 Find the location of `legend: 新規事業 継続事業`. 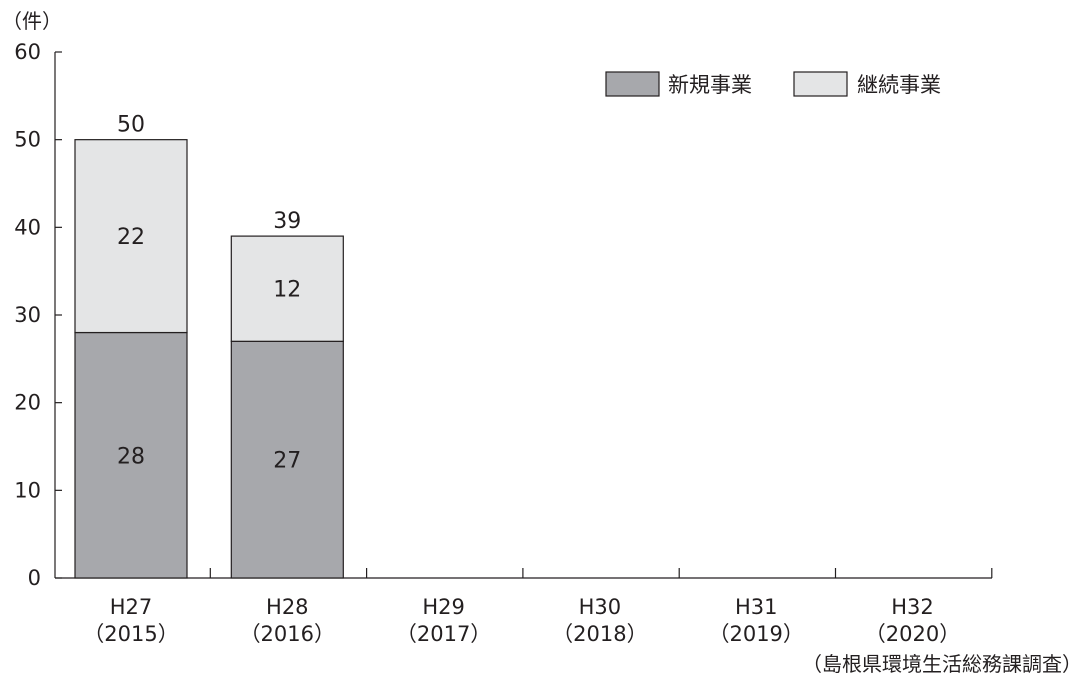

legend: 新規事業 継続事業 is located at coordinates (773, 84).